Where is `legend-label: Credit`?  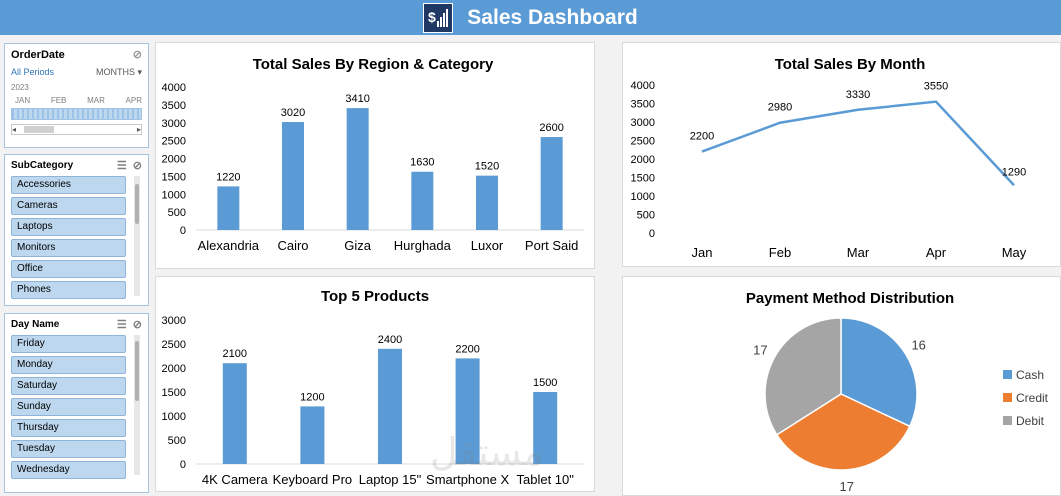 legend-label: Credit is located at coordinates (1032, 398).